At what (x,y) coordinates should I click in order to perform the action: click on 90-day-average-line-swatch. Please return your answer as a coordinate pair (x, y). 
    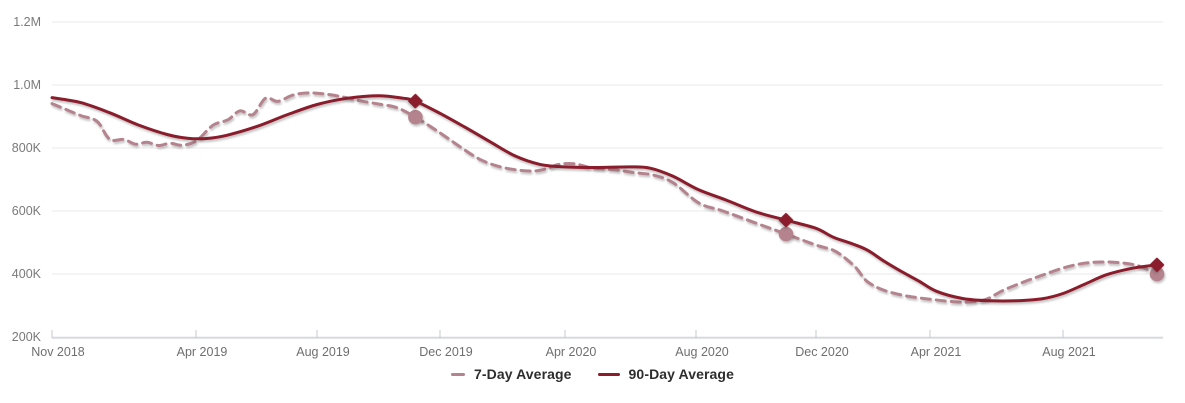
    Looking at the image, I should click on (608, 374).